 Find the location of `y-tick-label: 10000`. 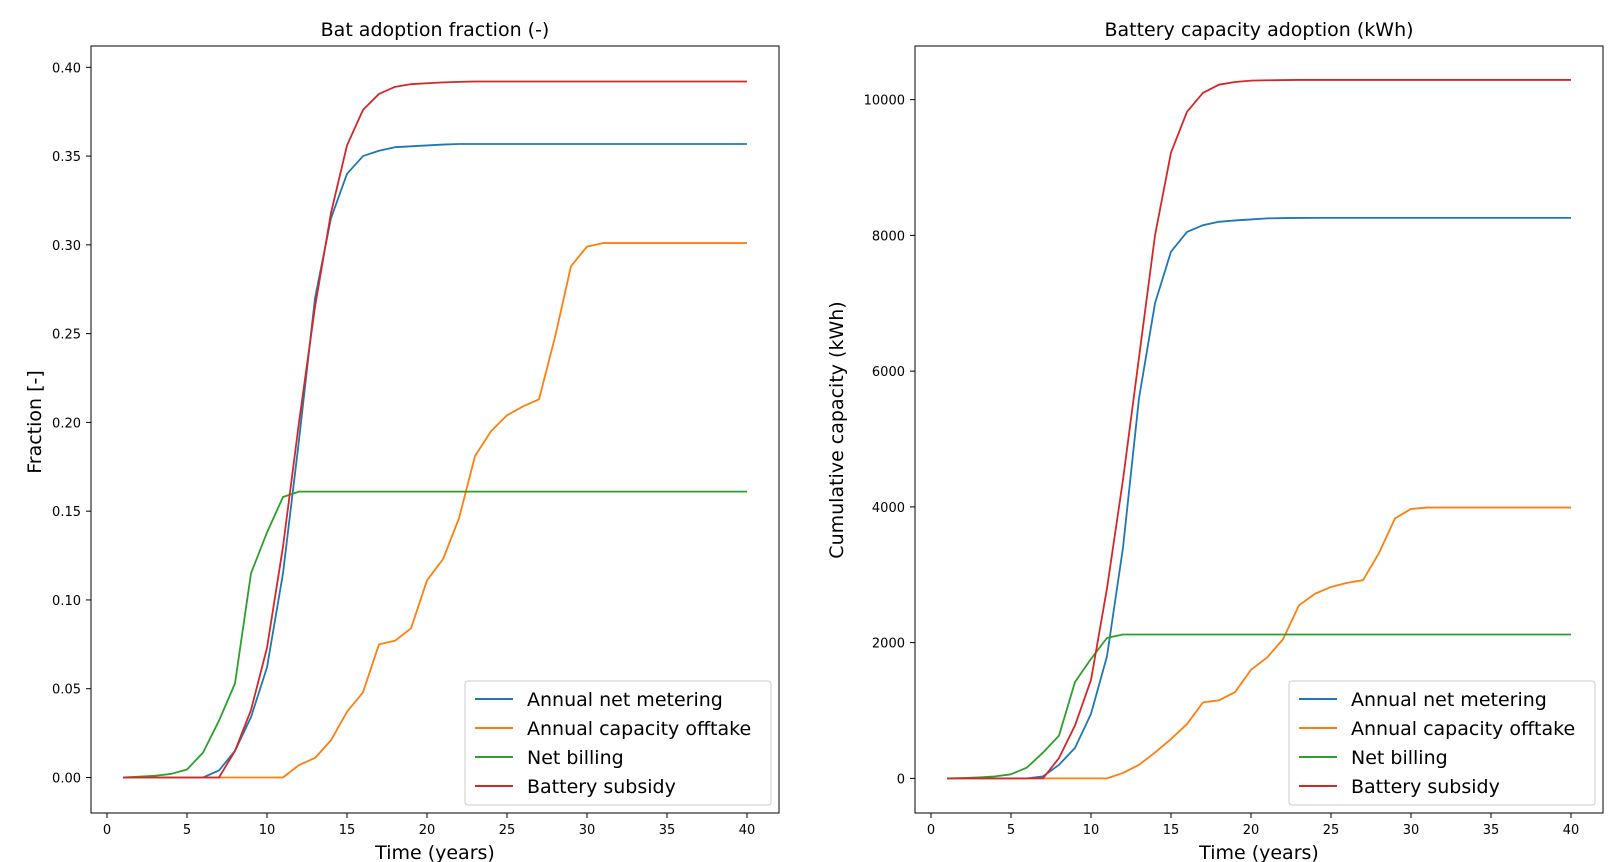

y-tick-label: 10000 is located at coordinates (884, 101).